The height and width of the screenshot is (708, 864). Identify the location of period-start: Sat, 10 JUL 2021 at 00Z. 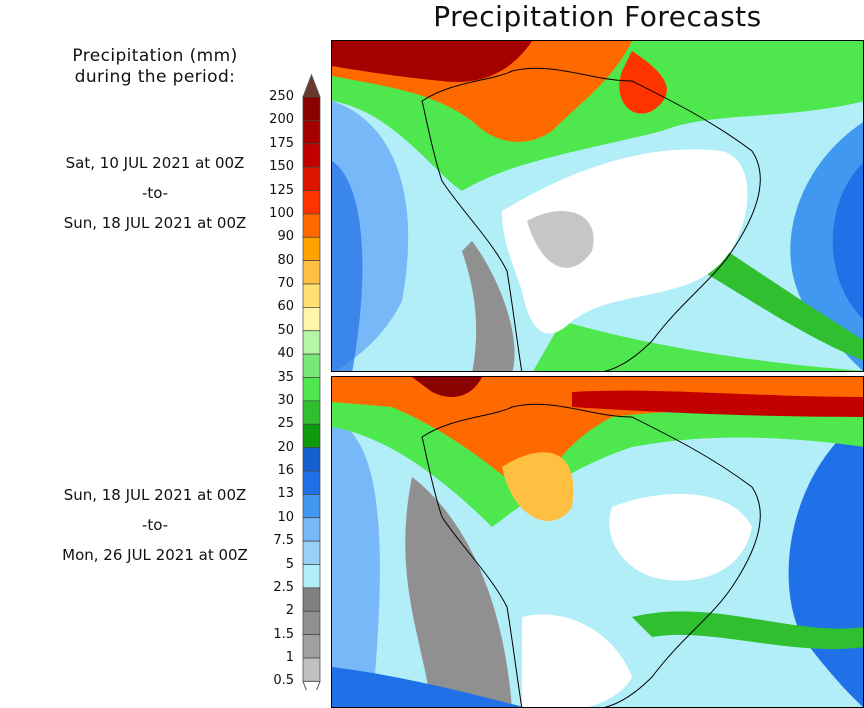
(155, 163).